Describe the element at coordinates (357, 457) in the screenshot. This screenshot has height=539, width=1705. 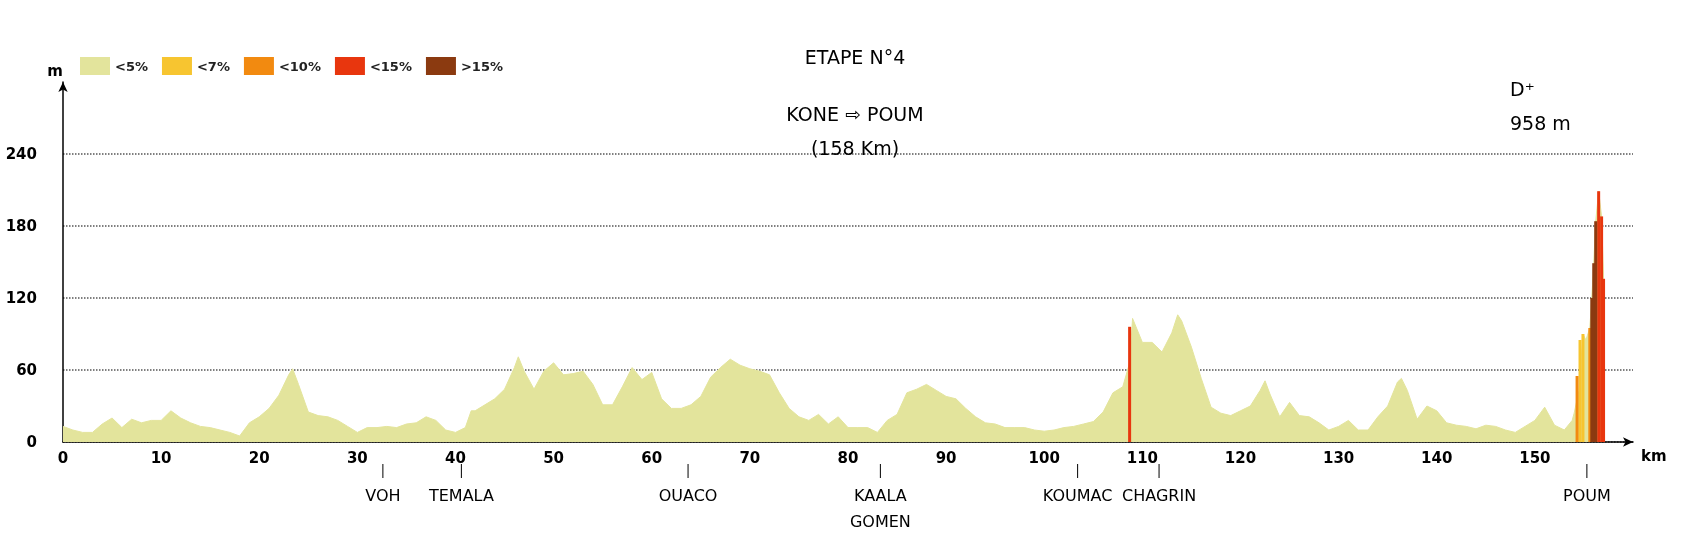
I see `x-tick-label: 30` at that location.